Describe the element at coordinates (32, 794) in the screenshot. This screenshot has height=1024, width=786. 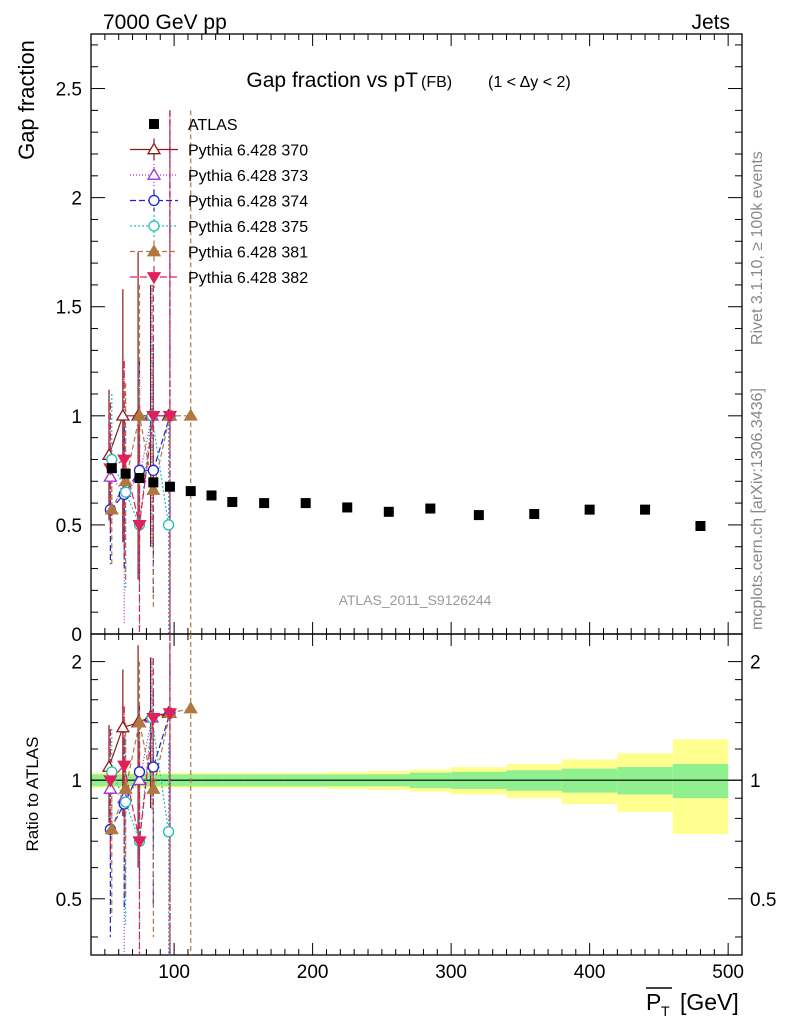
I see `ratio-y-axis-label: Ratio to ATLAS` at that location.